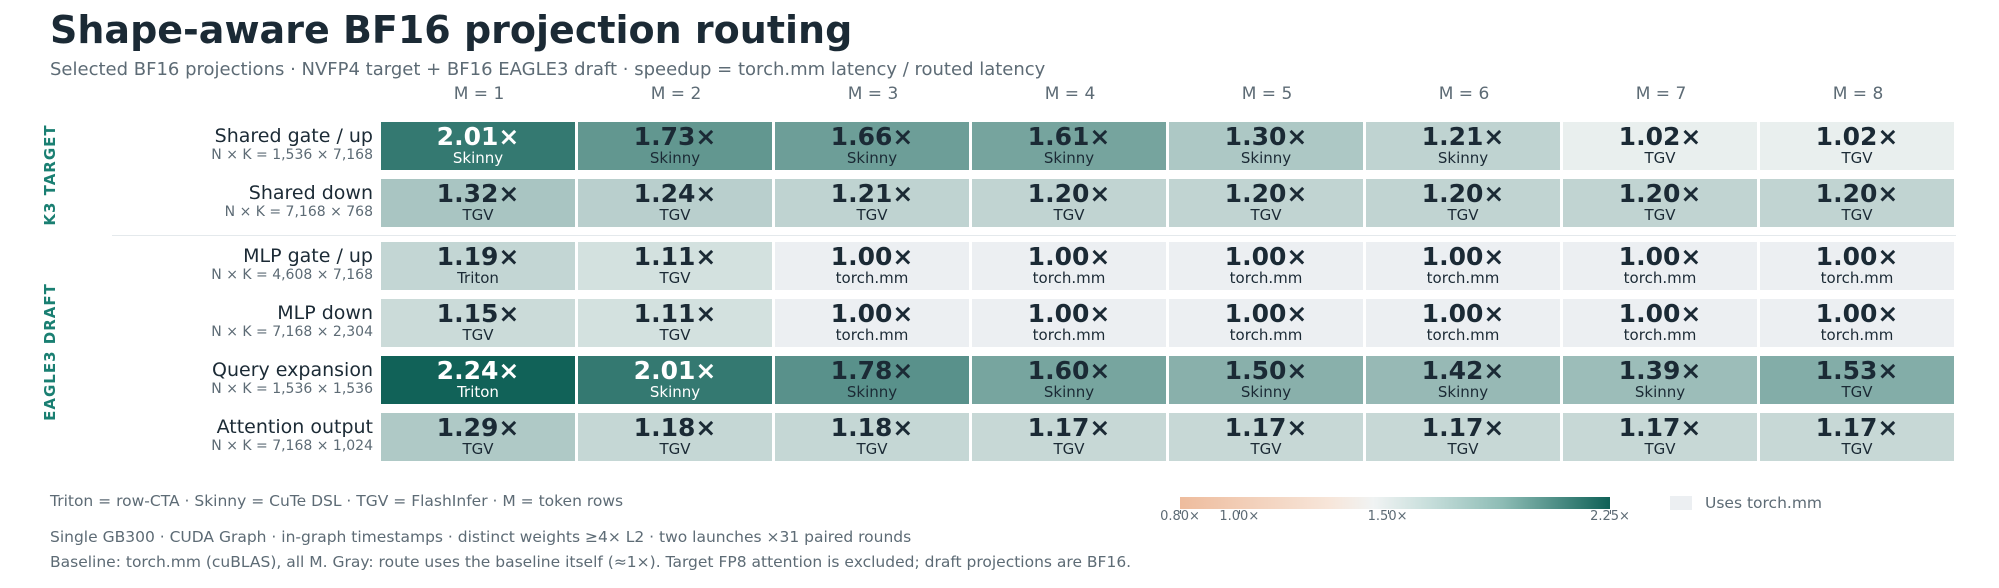 The image size is (1999, 588). What do you see at coordinates (872, 427) in the screenshot?
I see `cell-value: 1.18×` at bounding box center [872, 427].